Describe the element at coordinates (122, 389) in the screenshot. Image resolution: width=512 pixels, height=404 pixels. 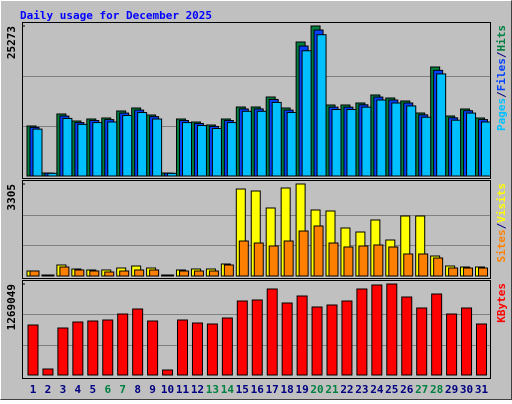
I see `x-tick-label: 7` at that location.